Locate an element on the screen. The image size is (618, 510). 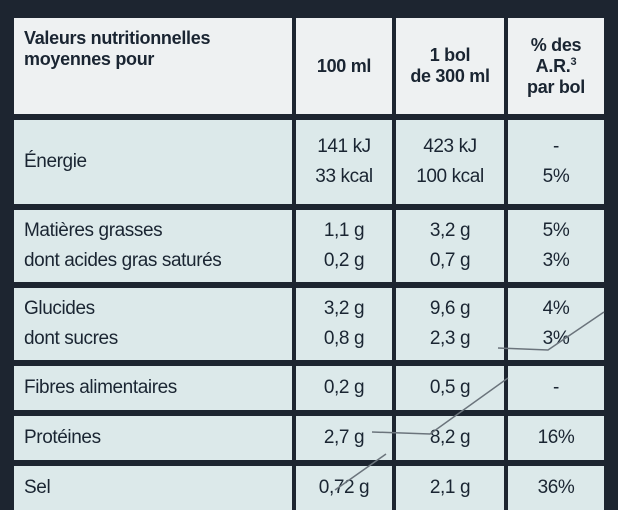
table-row-sel: Sel 0,72 g 2,1 g 36% is located at coordinates (309, 488).